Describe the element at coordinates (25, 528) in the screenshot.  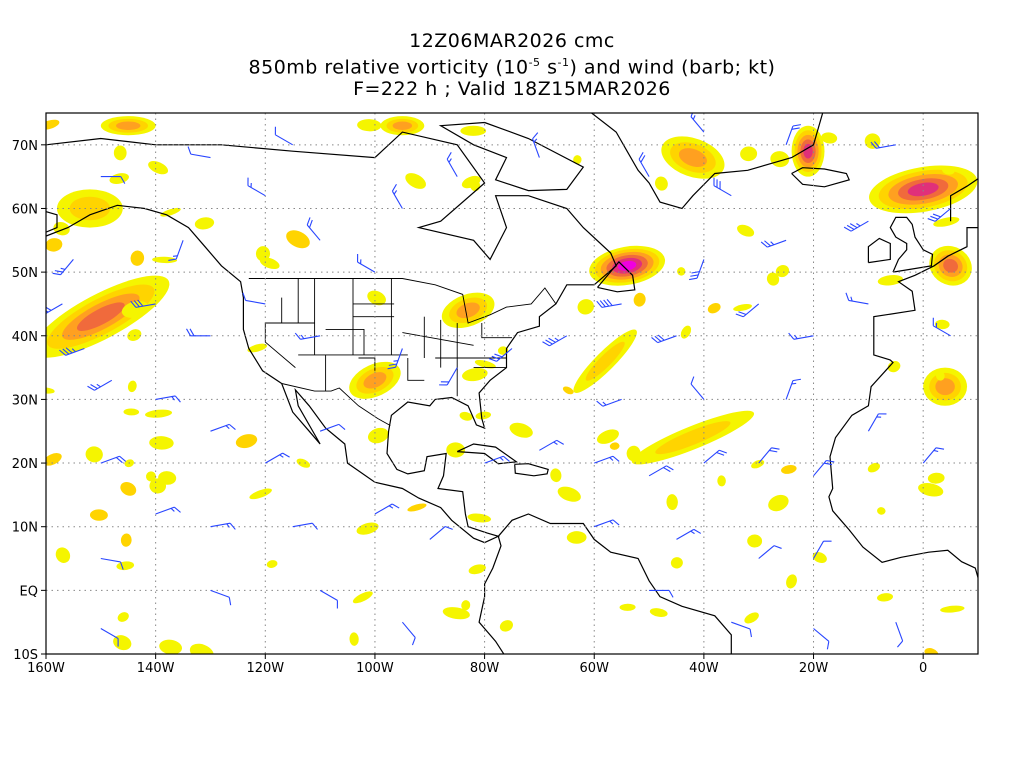
I see `y-tick-label: 10N` at that location.